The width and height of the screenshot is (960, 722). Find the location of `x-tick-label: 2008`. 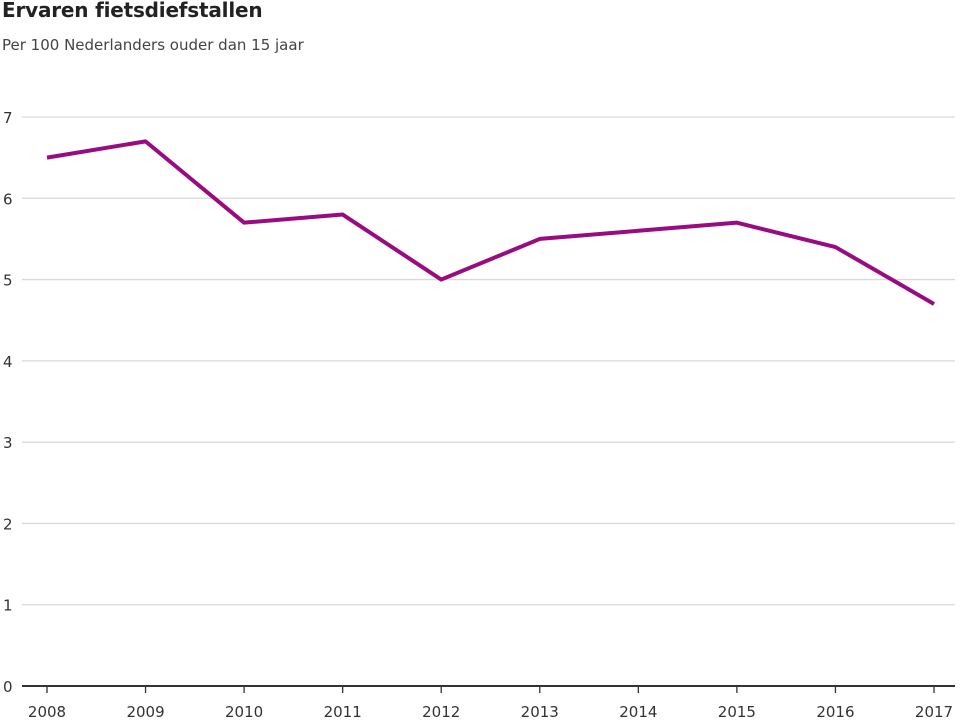

x-tick-label: 2008 is located at coordinates (47, 712).